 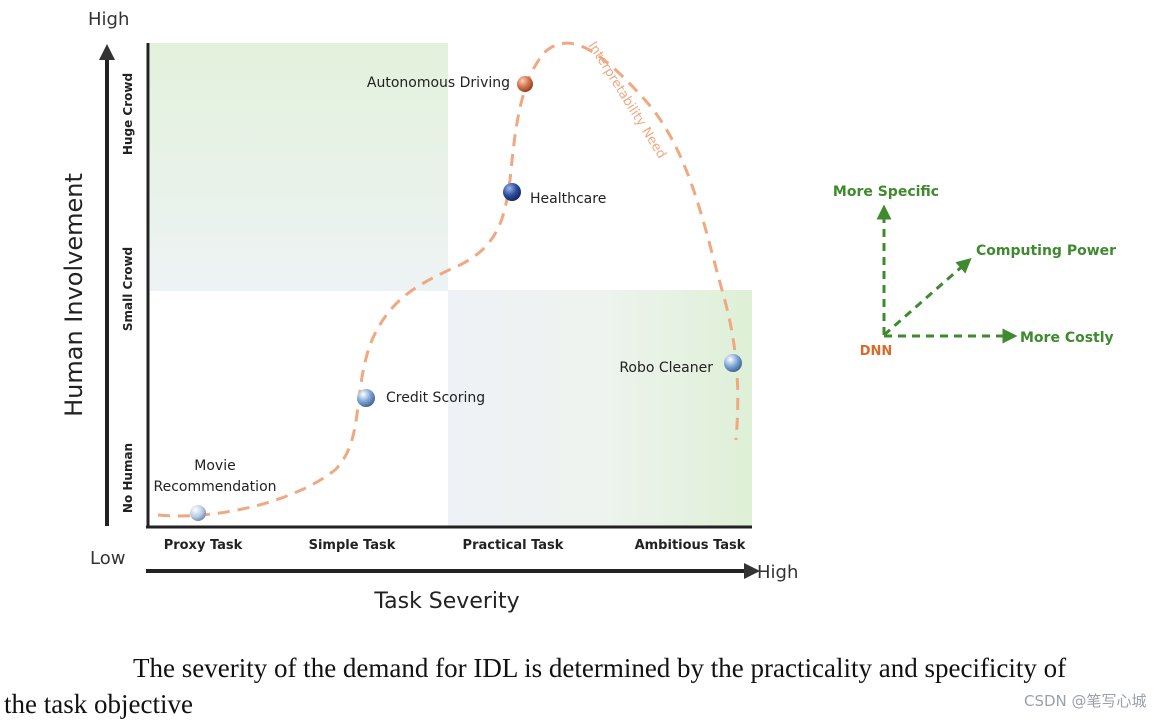 I want to click on csdn-watermark: CSDN @笔写心城, so click(x=1085, y=701).